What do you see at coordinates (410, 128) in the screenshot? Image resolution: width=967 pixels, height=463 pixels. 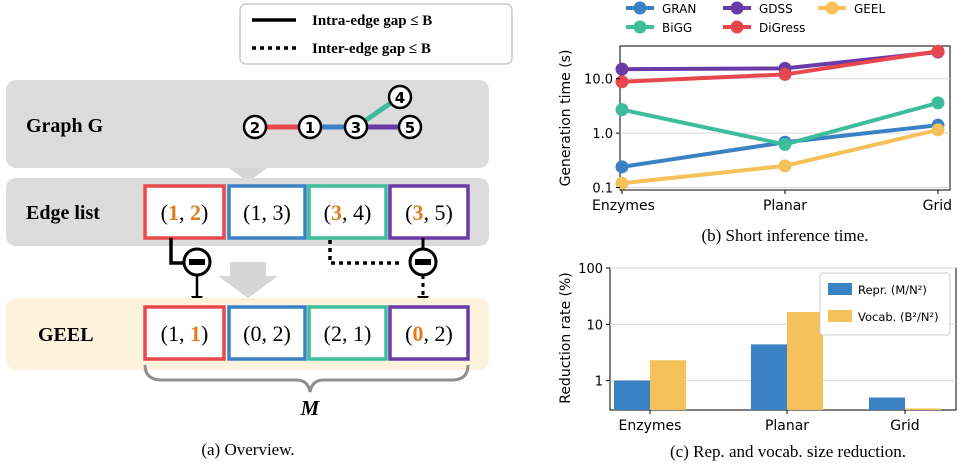 I see `node-5-label: 5` at bounding box center [410, 128].